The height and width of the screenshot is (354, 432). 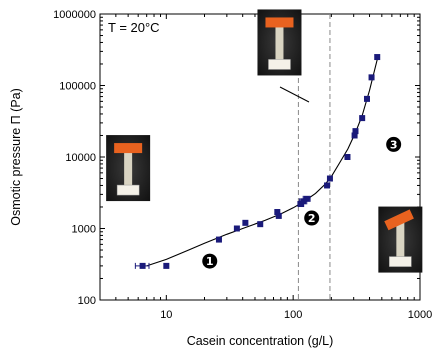 I want to click on y-tick-label: 10000, so click(x=80, y=158).